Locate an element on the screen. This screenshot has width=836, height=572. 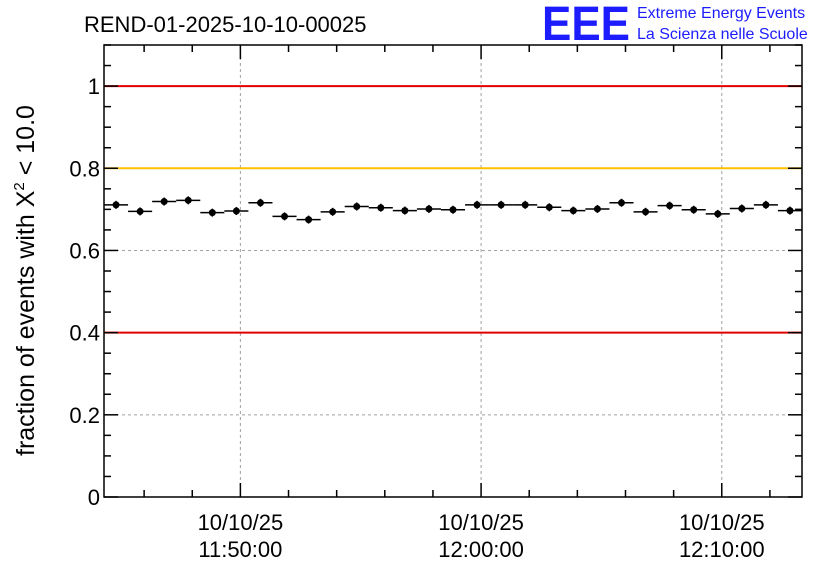
y-tick-label: 1 is located at coordinates (94, 86).